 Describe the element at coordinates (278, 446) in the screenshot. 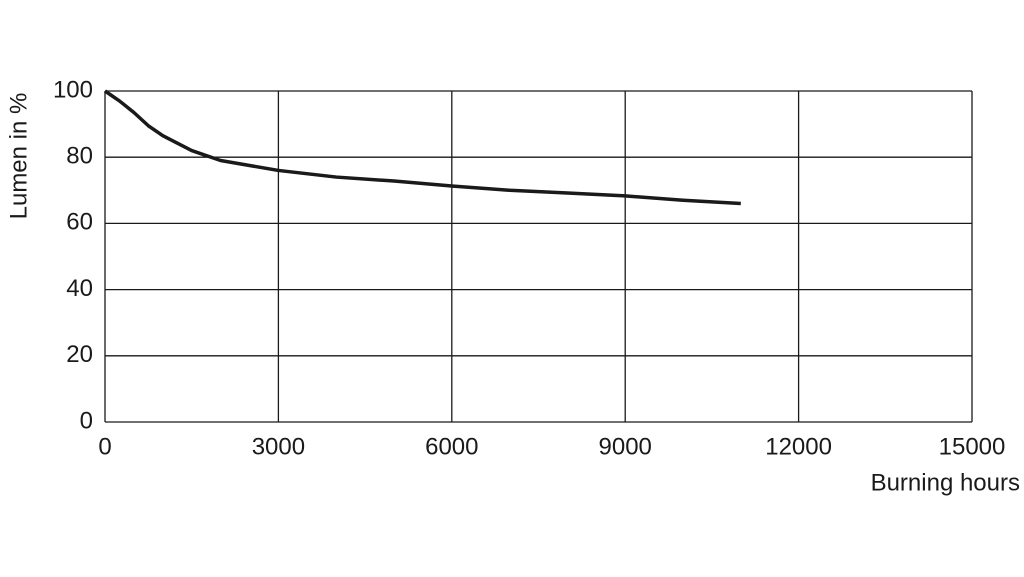

I see `x-tick-label: 3000` at that location.